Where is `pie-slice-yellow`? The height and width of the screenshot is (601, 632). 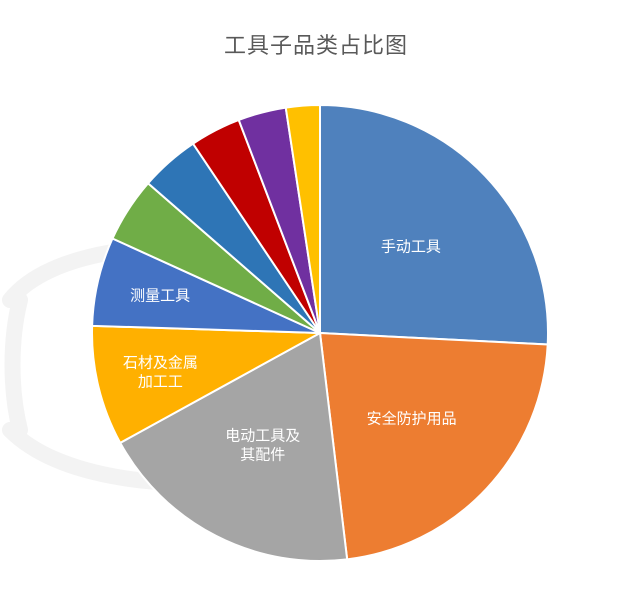
pie-slice-yellow is located at coordinates (302, 218).